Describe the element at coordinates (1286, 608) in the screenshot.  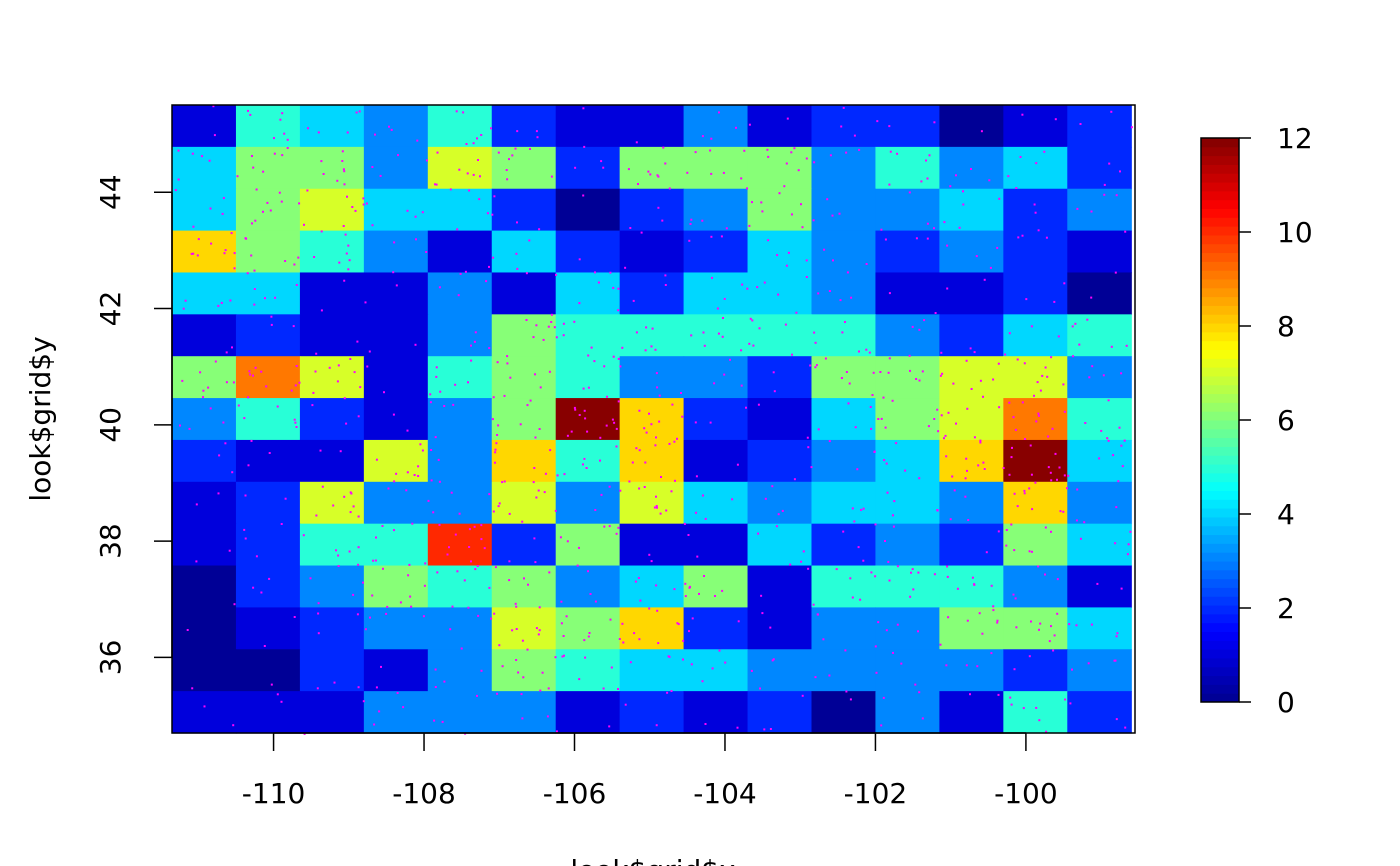
I see `colorbar-tick-label: 2` at that location.